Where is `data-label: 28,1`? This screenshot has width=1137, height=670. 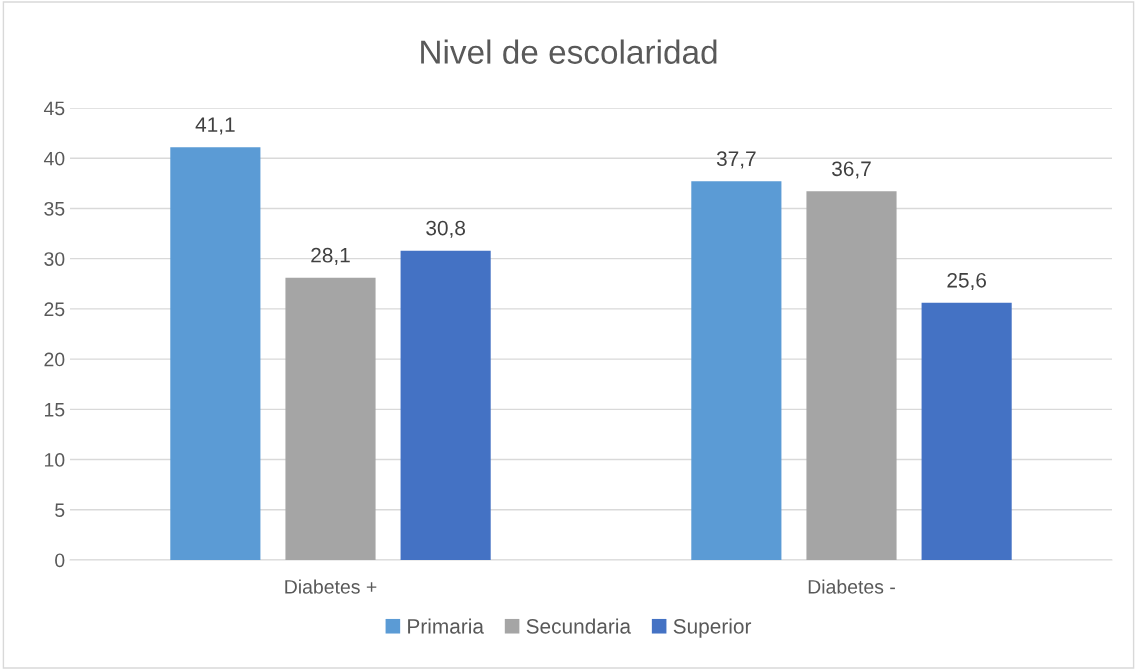 data-label: 28,1 is located at coordinates (330, 256).